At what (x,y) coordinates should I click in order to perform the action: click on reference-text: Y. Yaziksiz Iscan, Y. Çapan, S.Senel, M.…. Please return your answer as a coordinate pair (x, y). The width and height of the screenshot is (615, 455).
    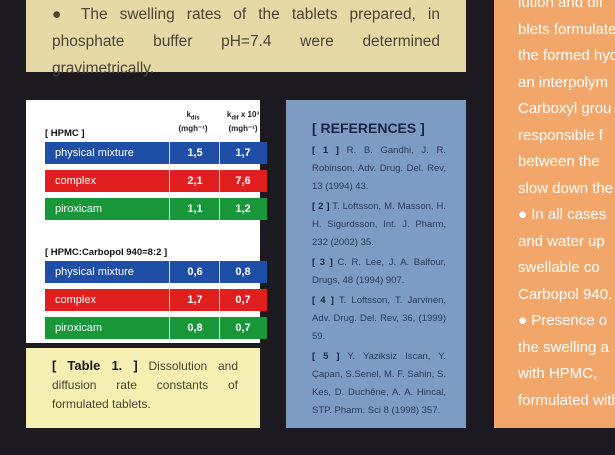
    Looking at the image, I should click on (379, 383).